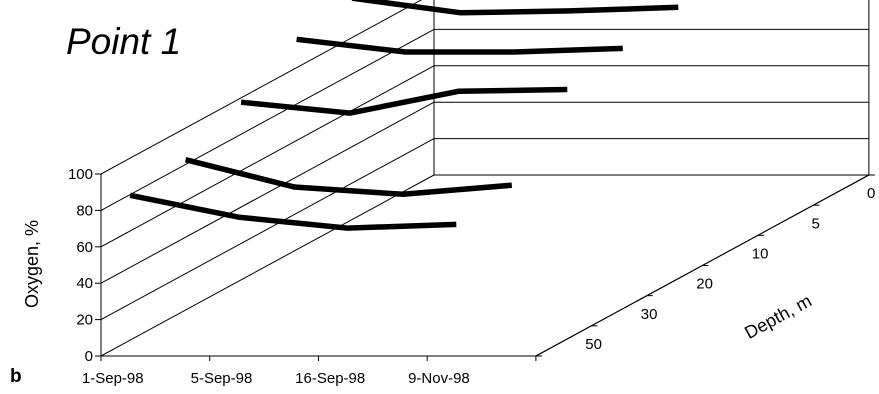 The image size is (879, 394). What do you see at coordinates (222, 378) in the screenshot?
I see `x-tick-label: 5-Sep-98` at bounding box center [222, 378].